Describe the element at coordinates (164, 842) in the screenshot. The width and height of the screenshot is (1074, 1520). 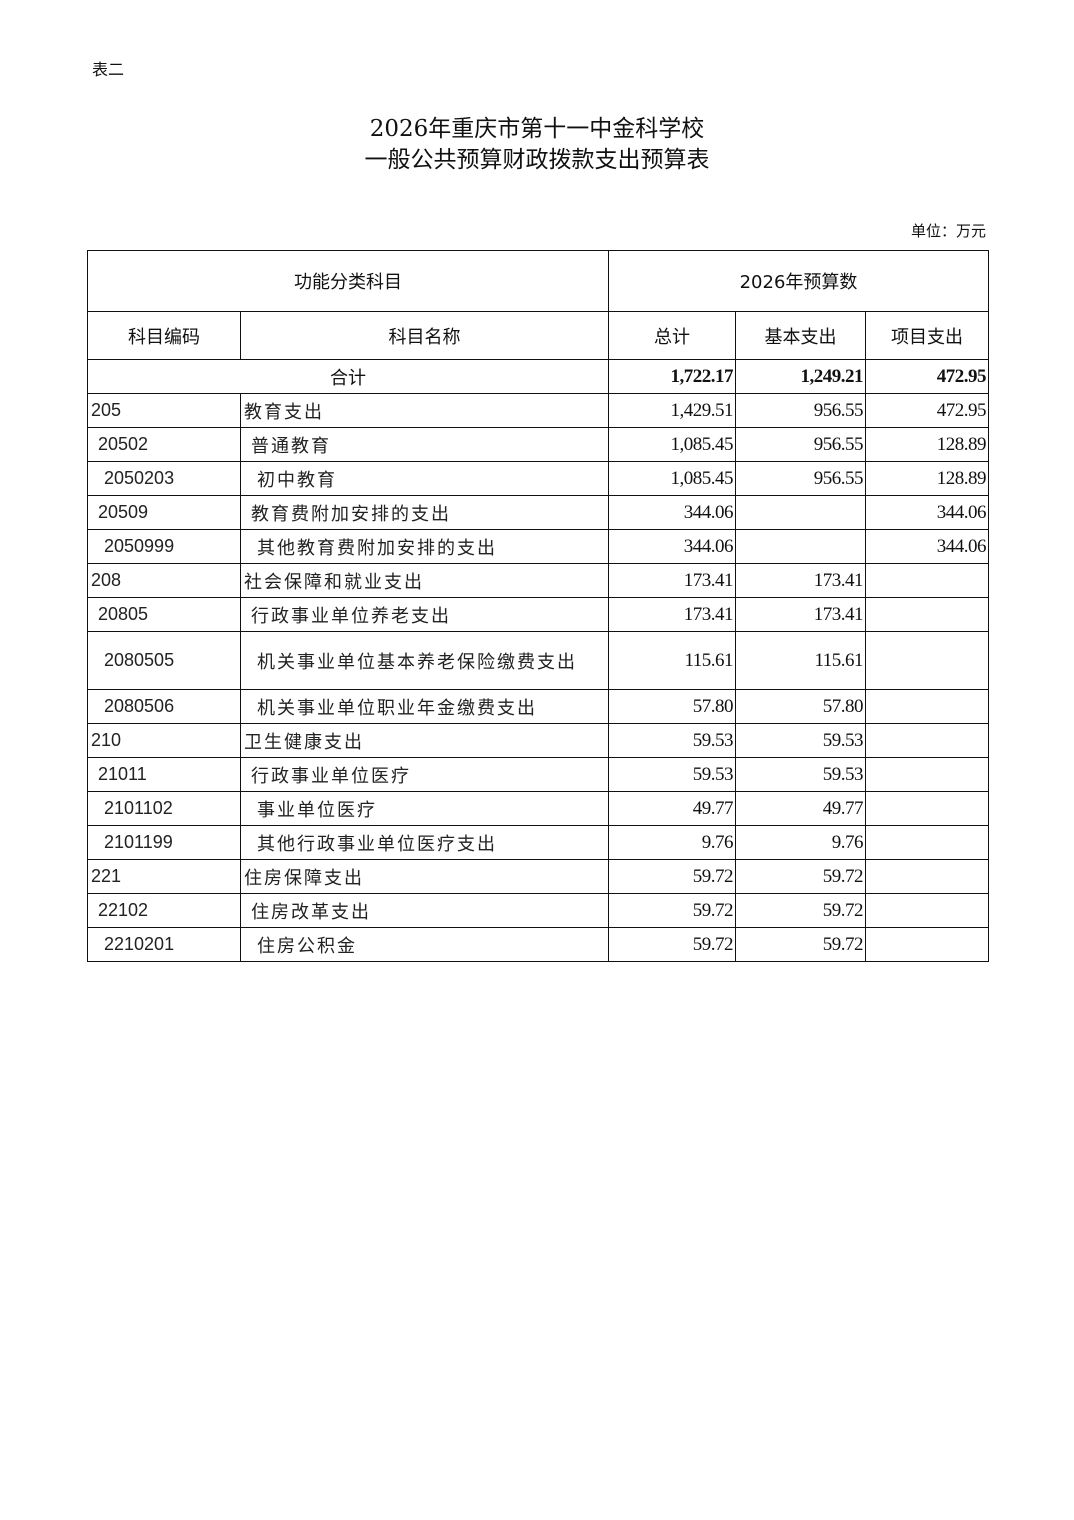
I see `row-code: 2101199` at that location.